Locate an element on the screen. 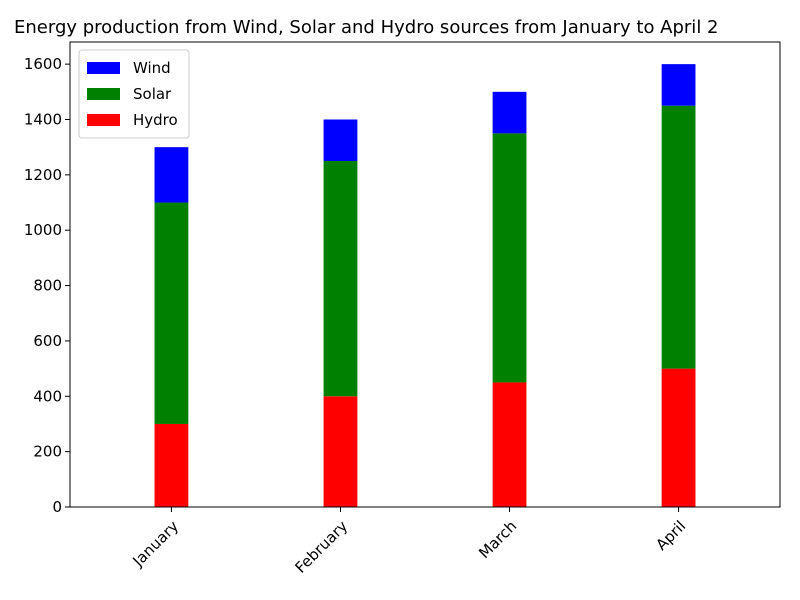 The image size is (800, 600). x-axis: January February March April is located at coordinates (409, 542).